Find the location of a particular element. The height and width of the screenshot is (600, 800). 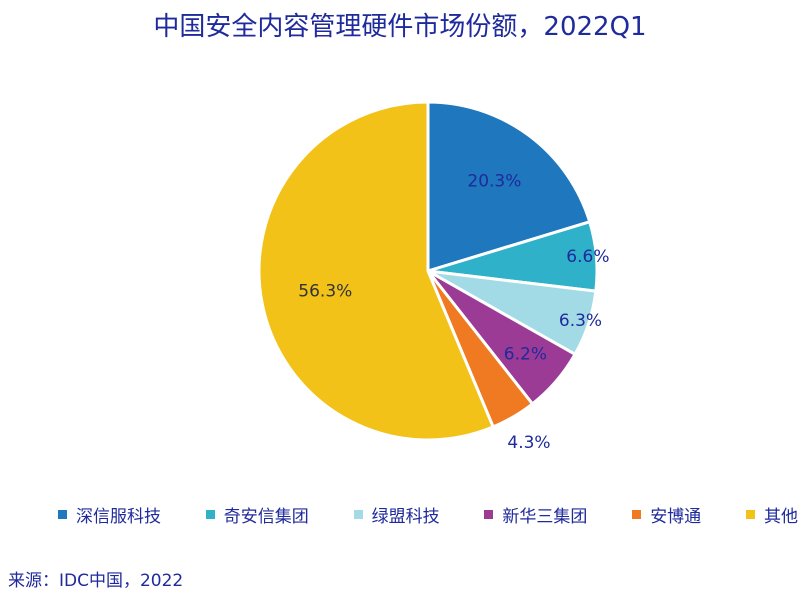

chart-legend: 深信服科技 奇安信集团 绿盟科技 新华三集团 安博通 其他 is located at coordinates (428, 514).